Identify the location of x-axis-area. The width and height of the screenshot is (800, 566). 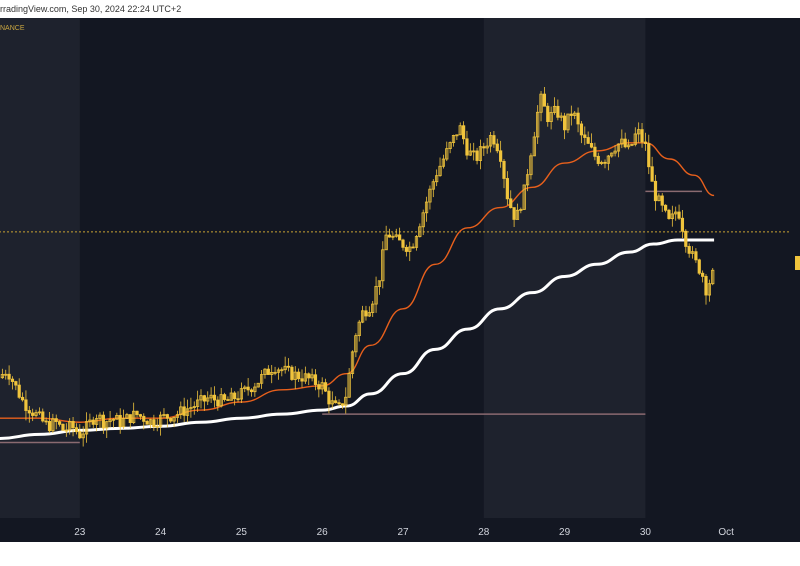
(400, 530).